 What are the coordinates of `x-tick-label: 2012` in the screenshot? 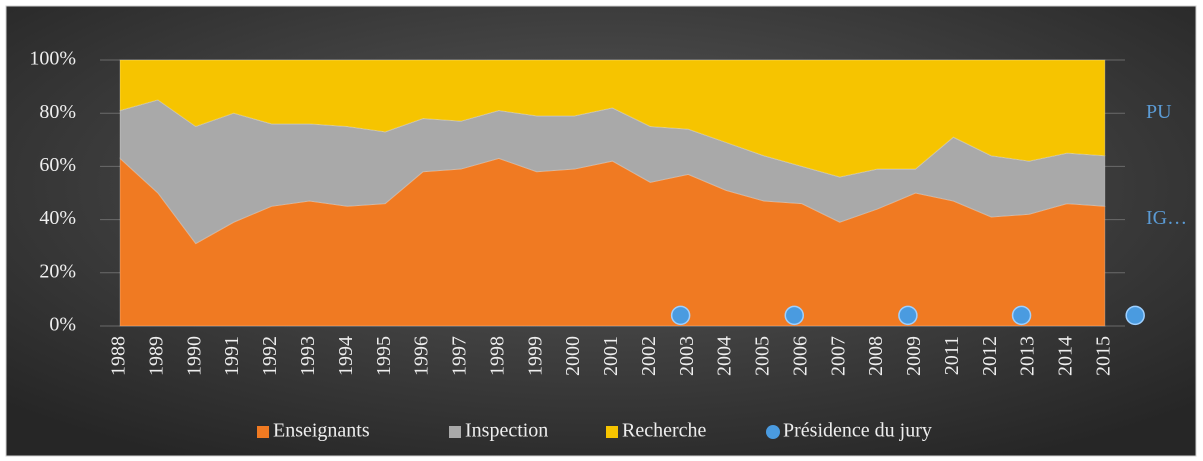 It's located at (990, 356).